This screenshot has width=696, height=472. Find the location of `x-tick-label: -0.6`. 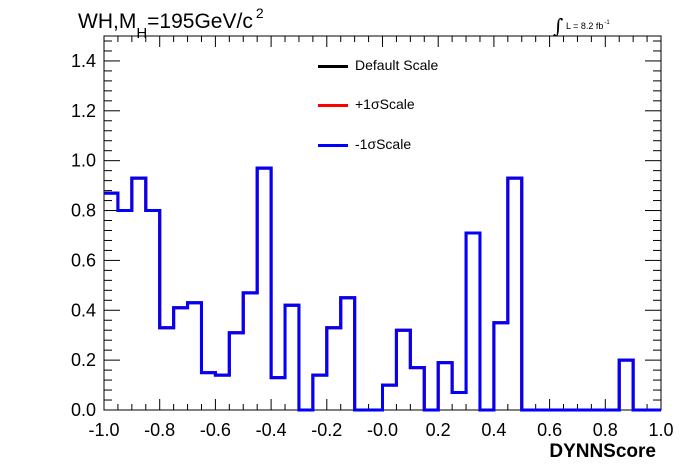

x-tick-label: -0.6 is located at coordinates (215, 430).